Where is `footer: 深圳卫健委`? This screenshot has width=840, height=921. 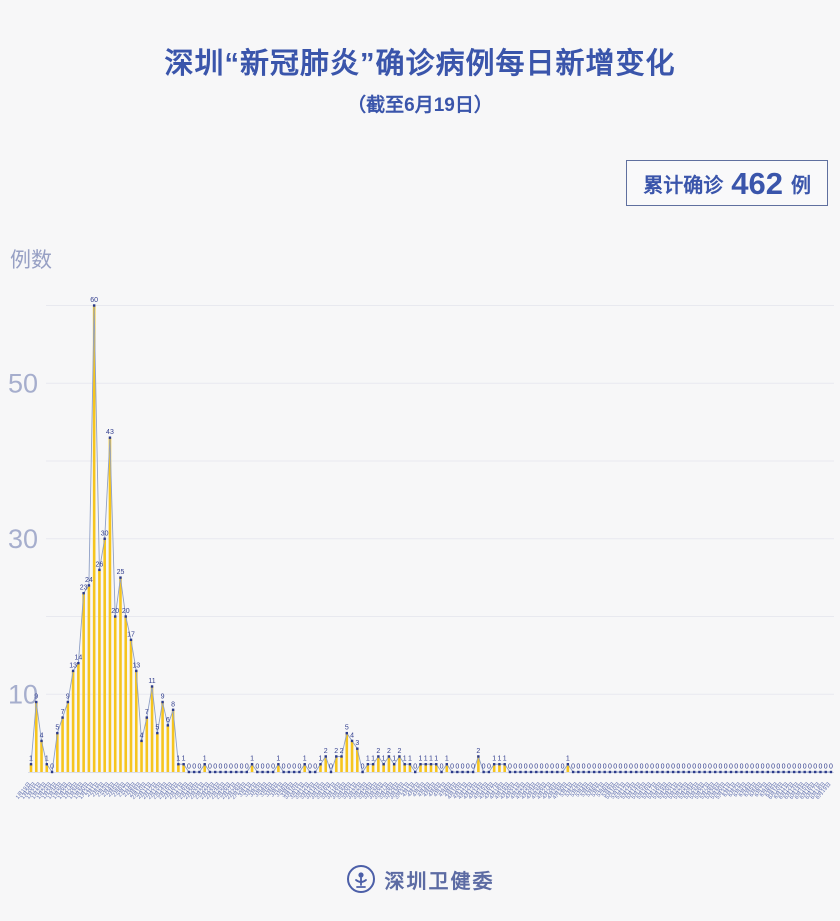 footer: 深圳卫健委 is located at coordinates (420, 879).